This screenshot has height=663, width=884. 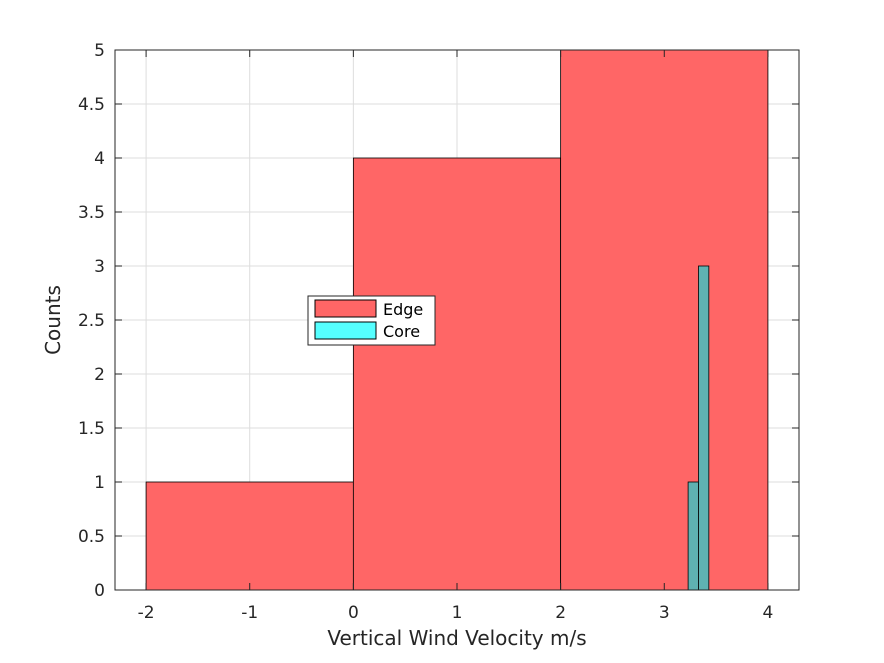 I want to click on y-tick-label: 4.5, so click(x=91, y=105).